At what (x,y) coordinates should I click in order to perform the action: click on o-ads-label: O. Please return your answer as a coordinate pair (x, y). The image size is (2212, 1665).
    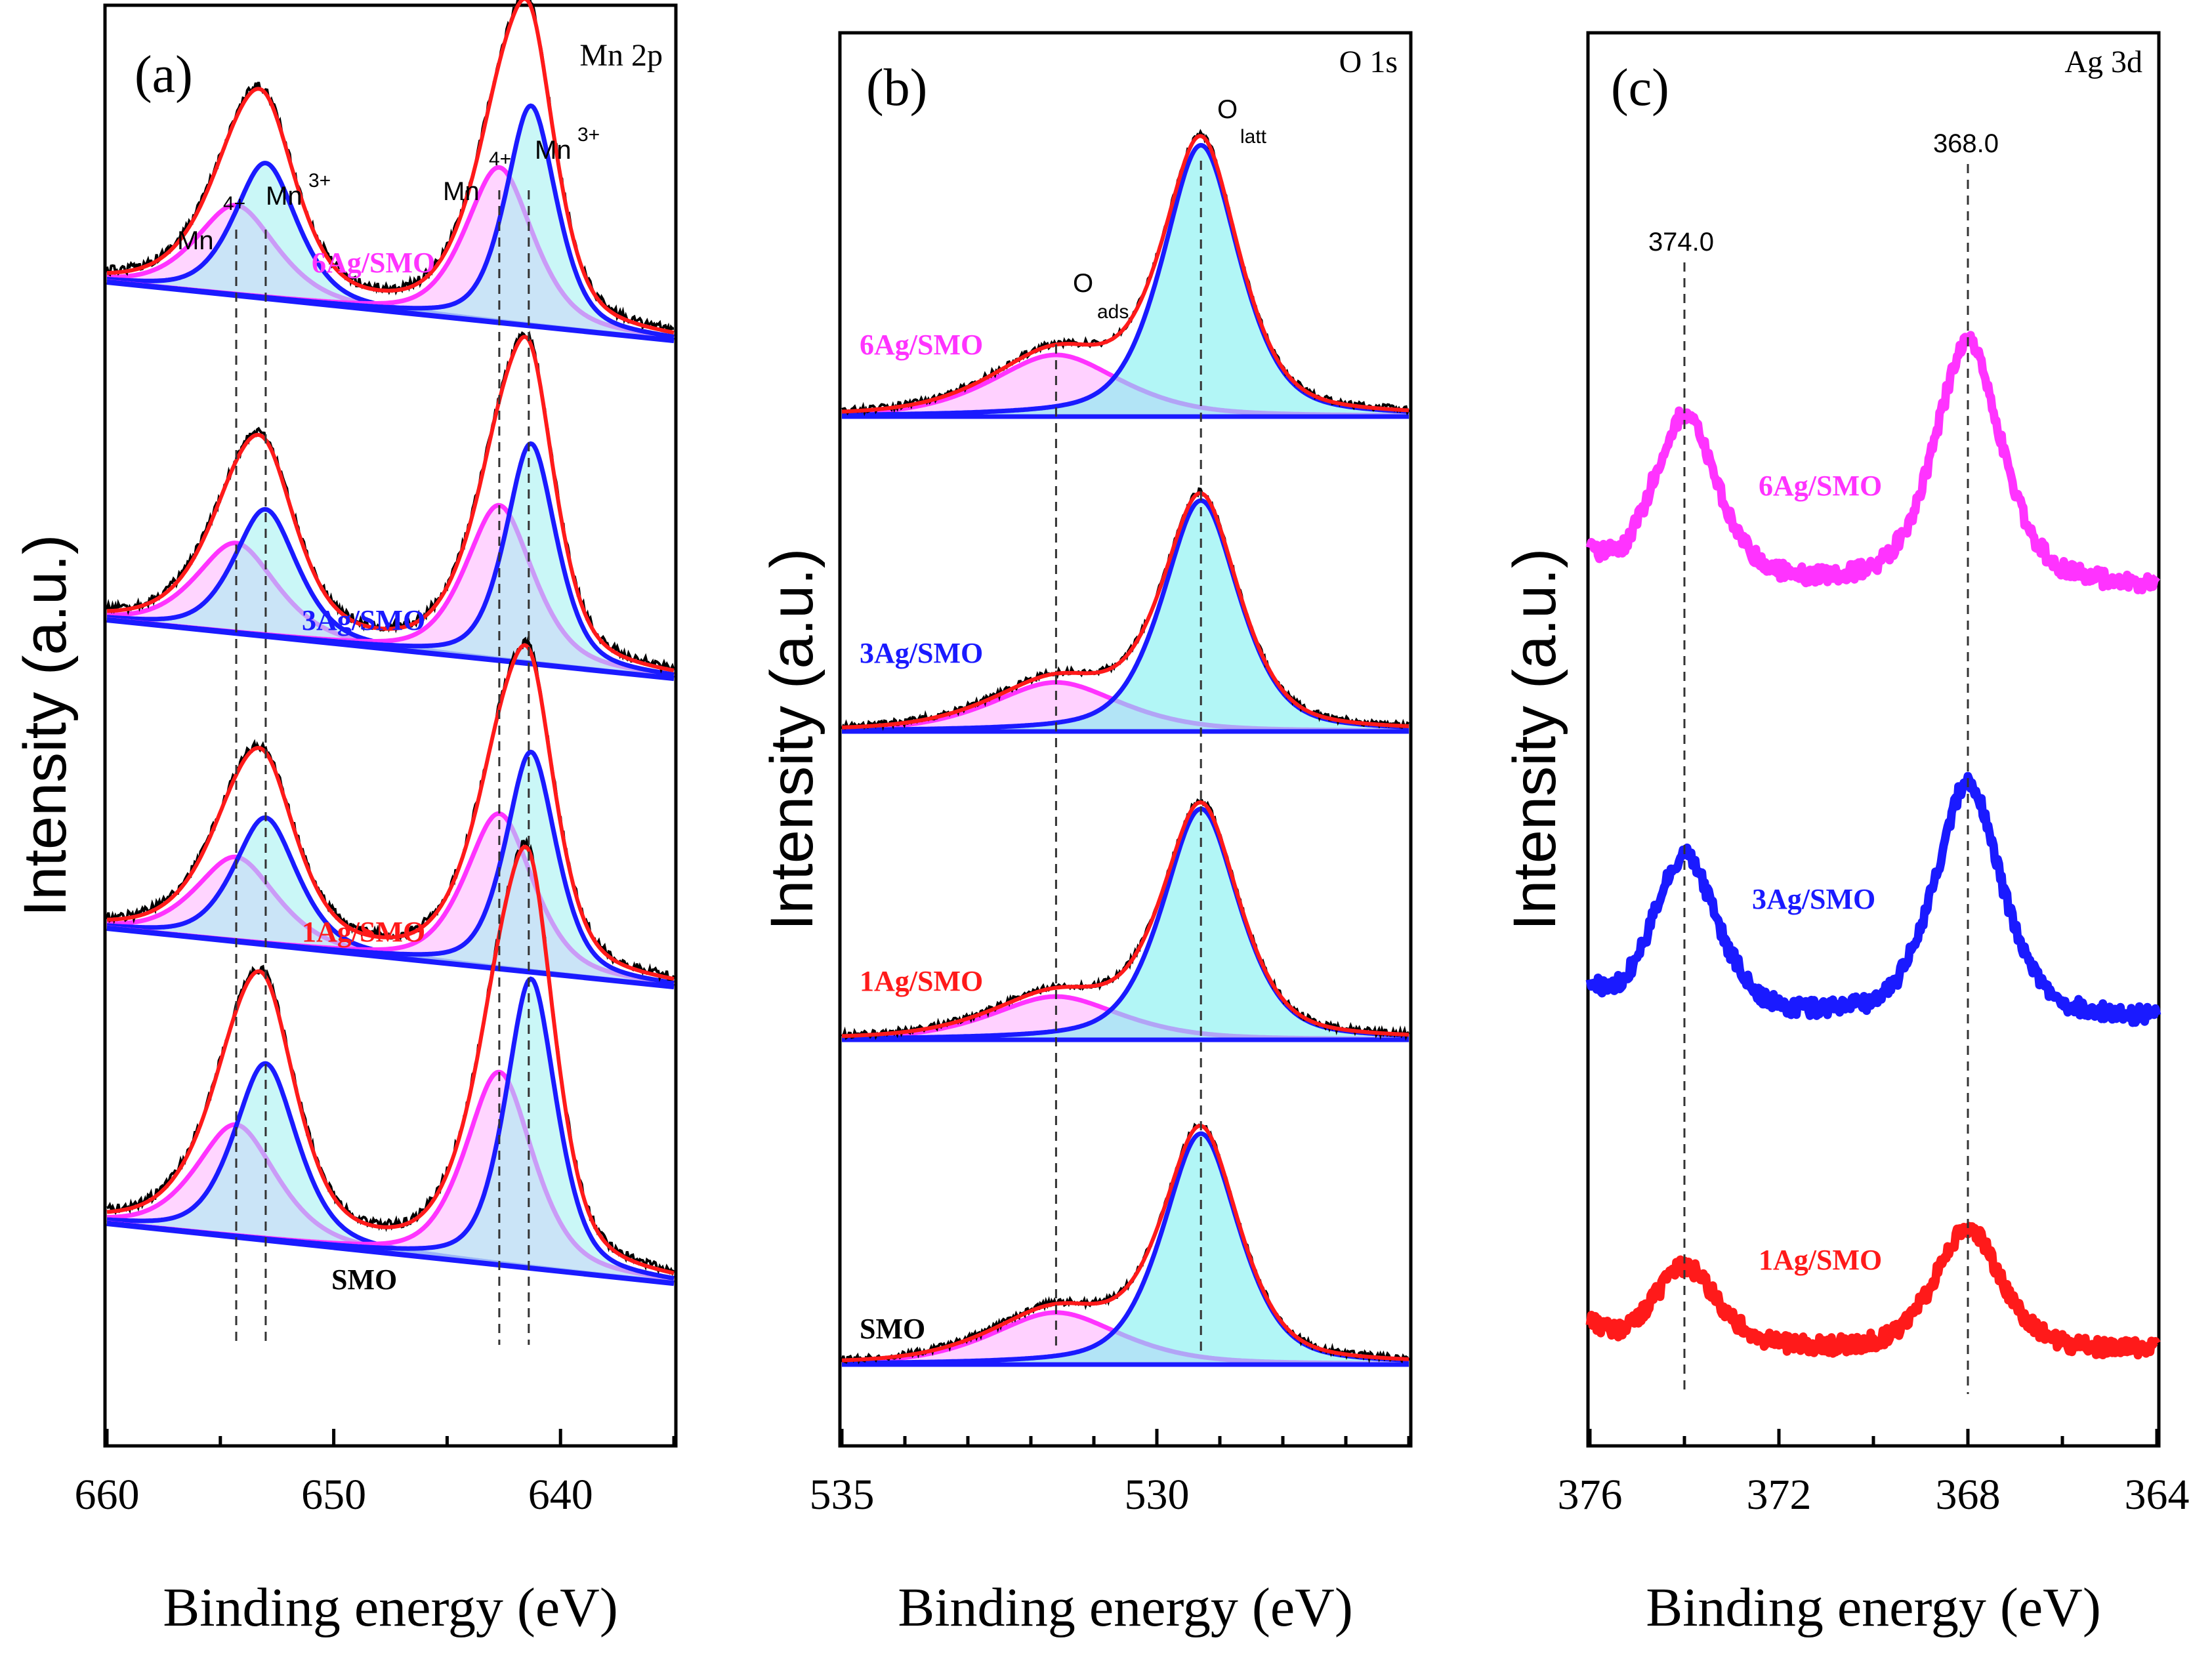
    Looking at the image, I should click on (1083, 283).